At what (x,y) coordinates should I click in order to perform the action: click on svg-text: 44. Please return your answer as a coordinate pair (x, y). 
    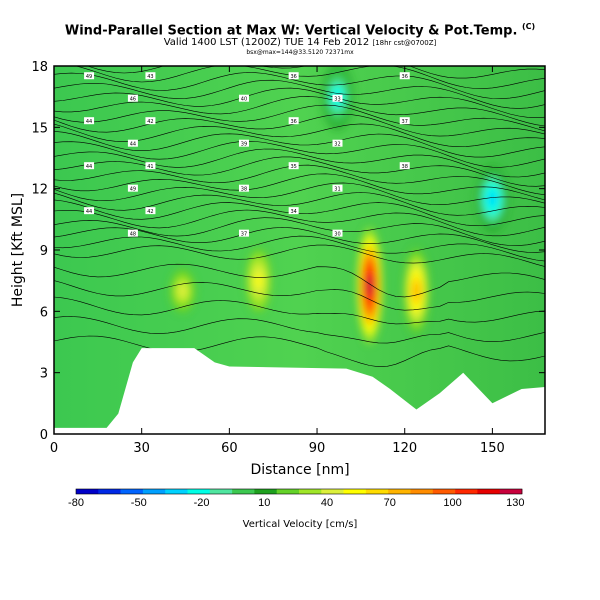
    Looking at the image, I should click on (133, 145).